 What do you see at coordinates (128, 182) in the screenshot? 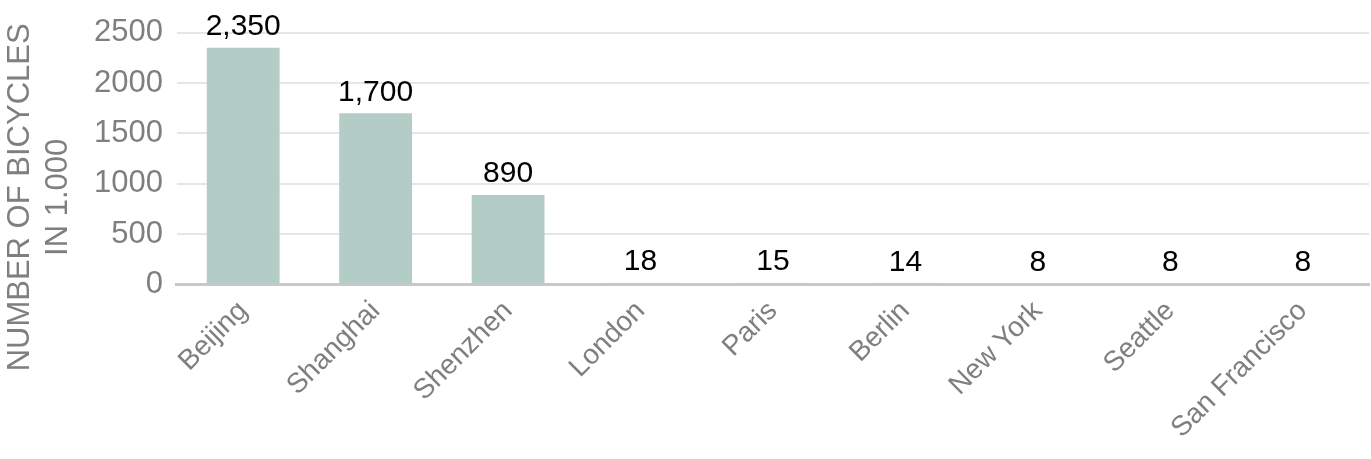
I see `y-tick-label: 1000` at bounding box center [128, 182].